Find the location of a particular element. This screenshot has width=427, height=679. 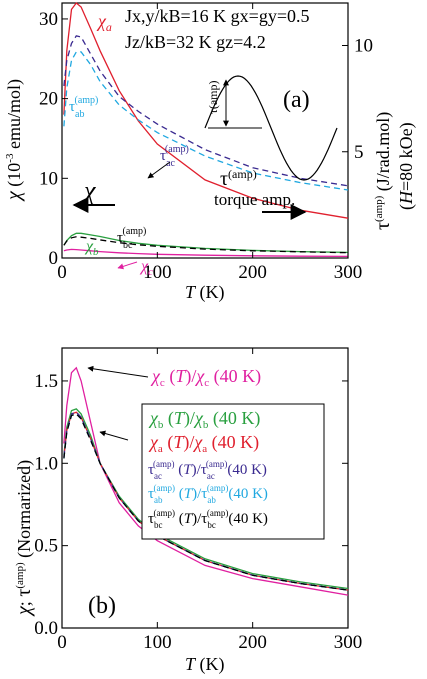

series-a-chi-b is located at coordinates (206, 243).